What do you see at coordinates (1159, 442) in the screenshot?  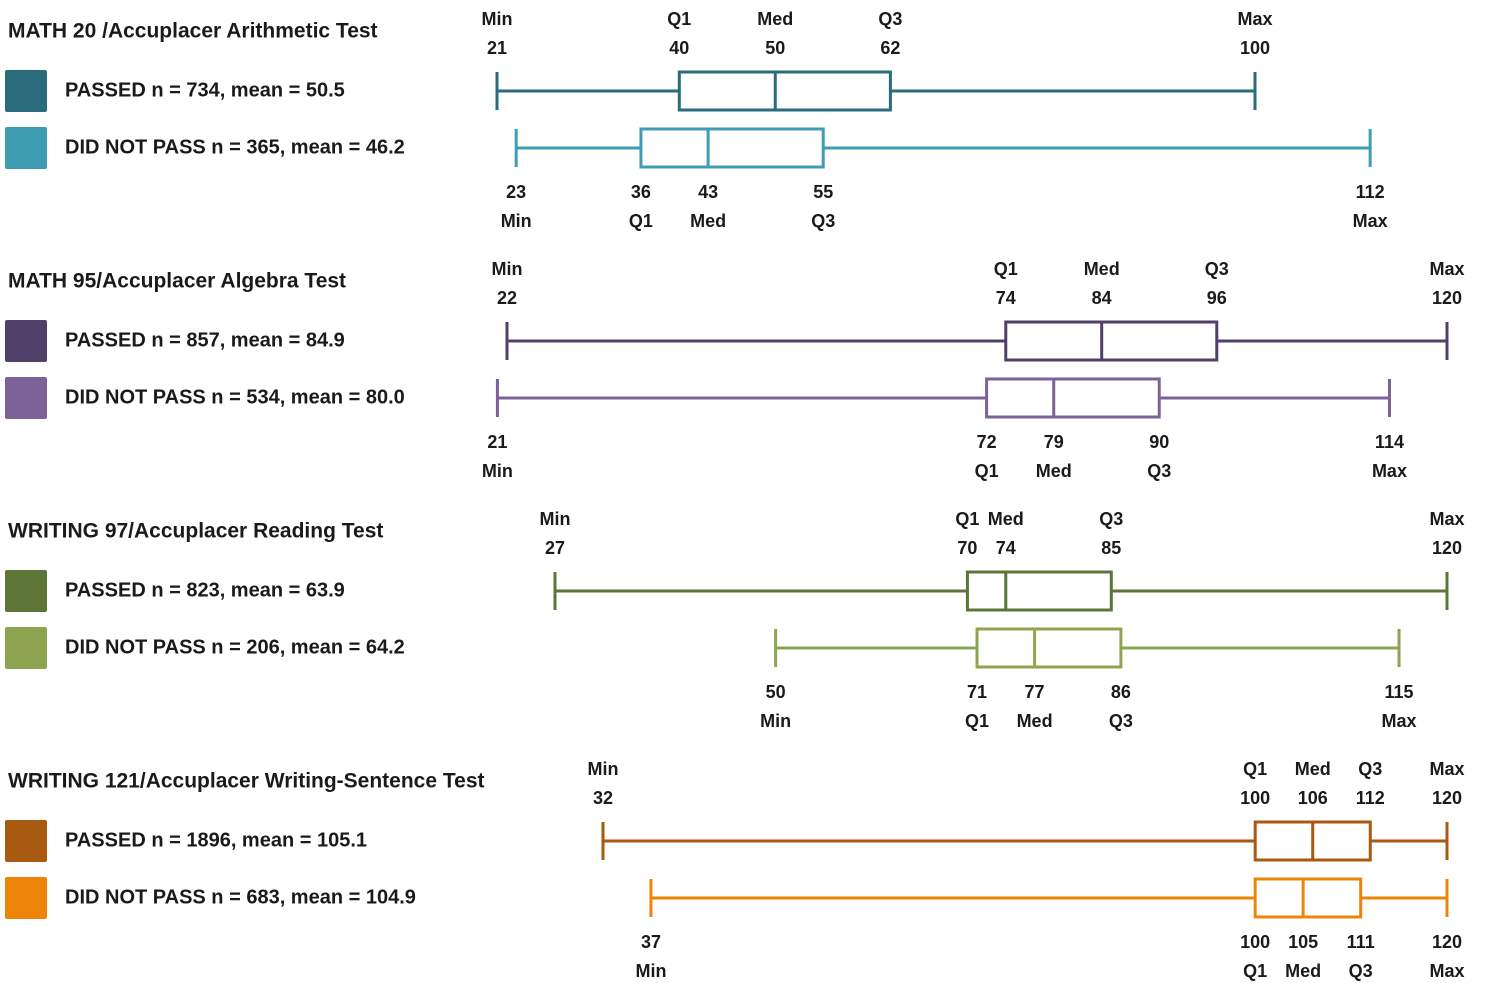 I see `stat-value-q3: 90` at bounding box center [1159, 442].